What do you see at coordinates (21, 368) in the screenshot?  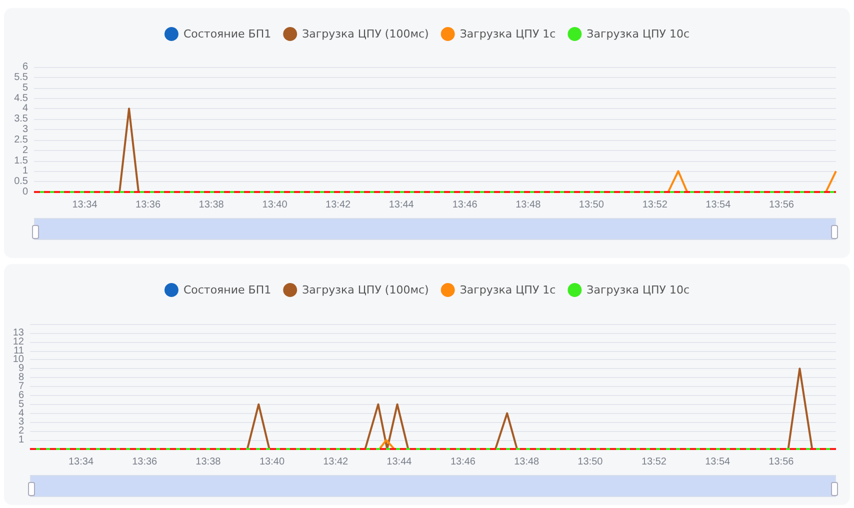 I see `y-tick-label: 9` at bounding box center [21, 368].